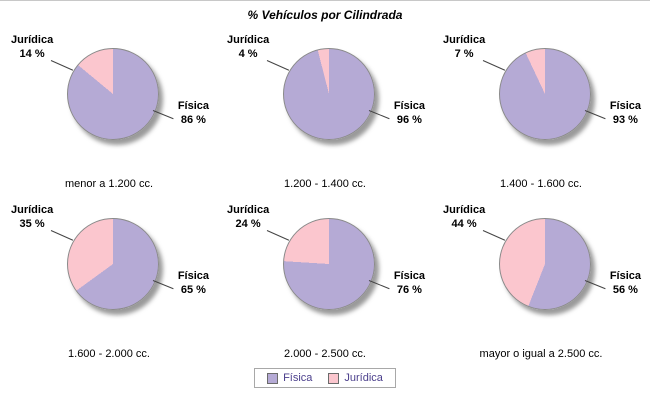 This screenshot has height=400, width=650. I want to click on fisica-slice-label: Física 86 %, so click(193, 113).